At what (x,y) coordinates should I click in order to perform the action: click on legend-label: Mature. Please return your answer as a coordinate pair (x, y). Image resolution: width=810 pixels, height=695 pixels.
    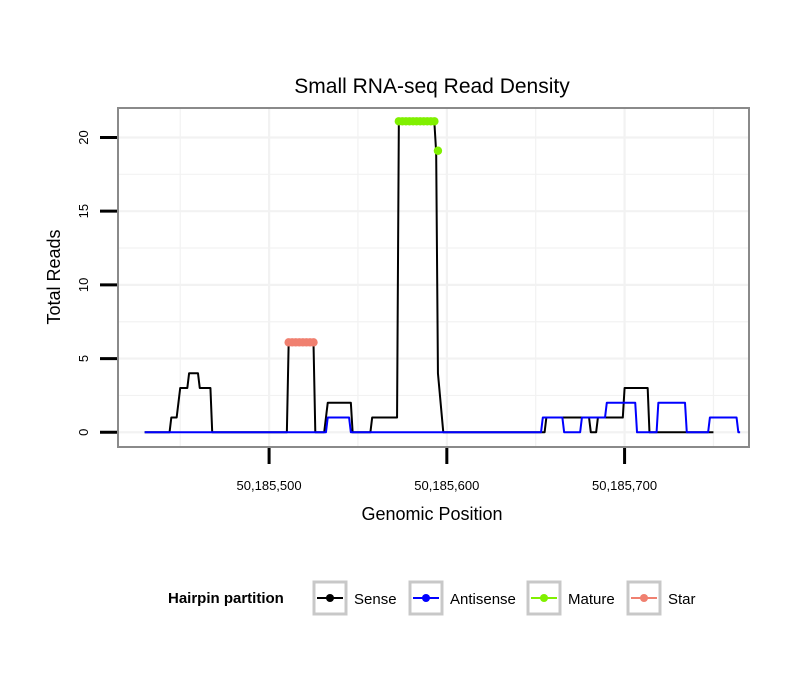
    Looking at the image, I should click on (591, 599).